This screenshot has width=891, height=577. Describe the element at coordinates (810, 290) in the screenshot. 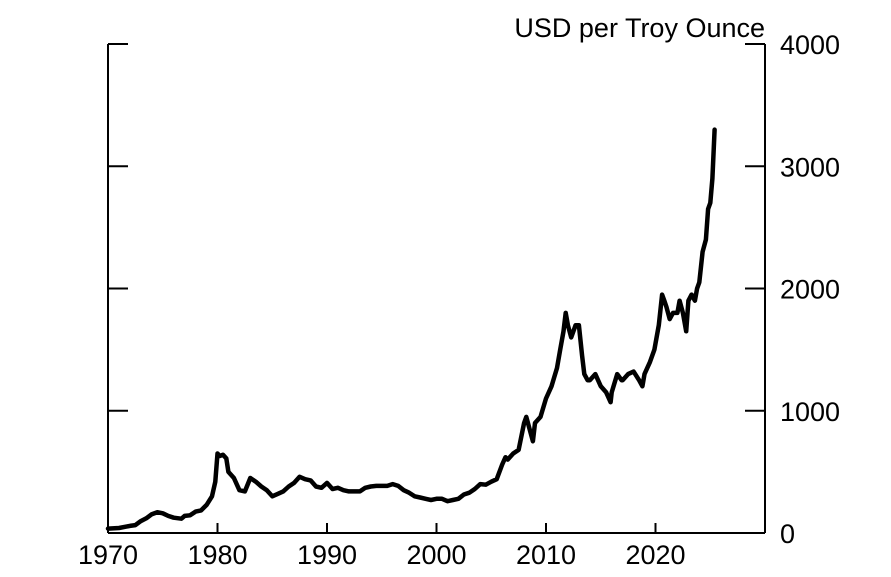

I see `y-tick-label: 2000` at that location.